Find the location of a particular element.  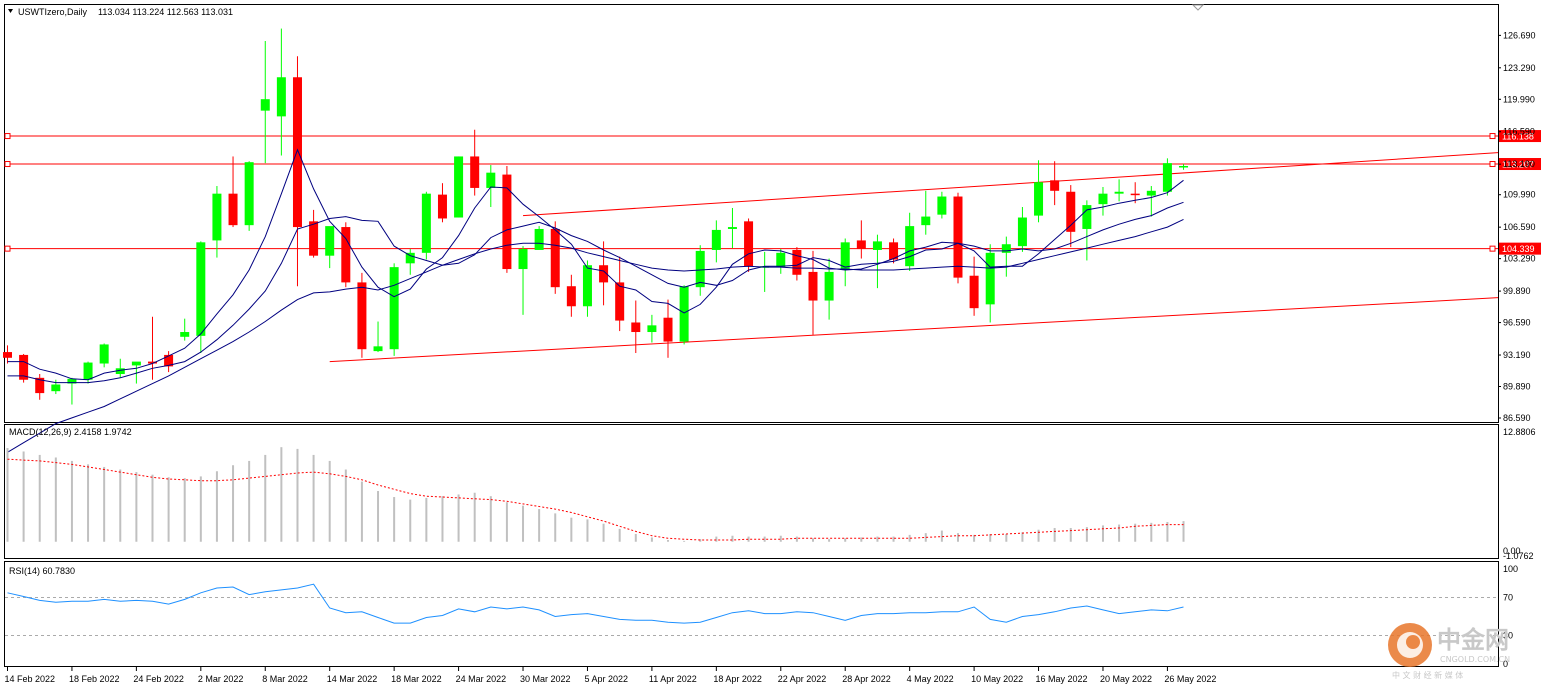

price-y-tick-label: 99.890 is located at coordinates (1517, 291).